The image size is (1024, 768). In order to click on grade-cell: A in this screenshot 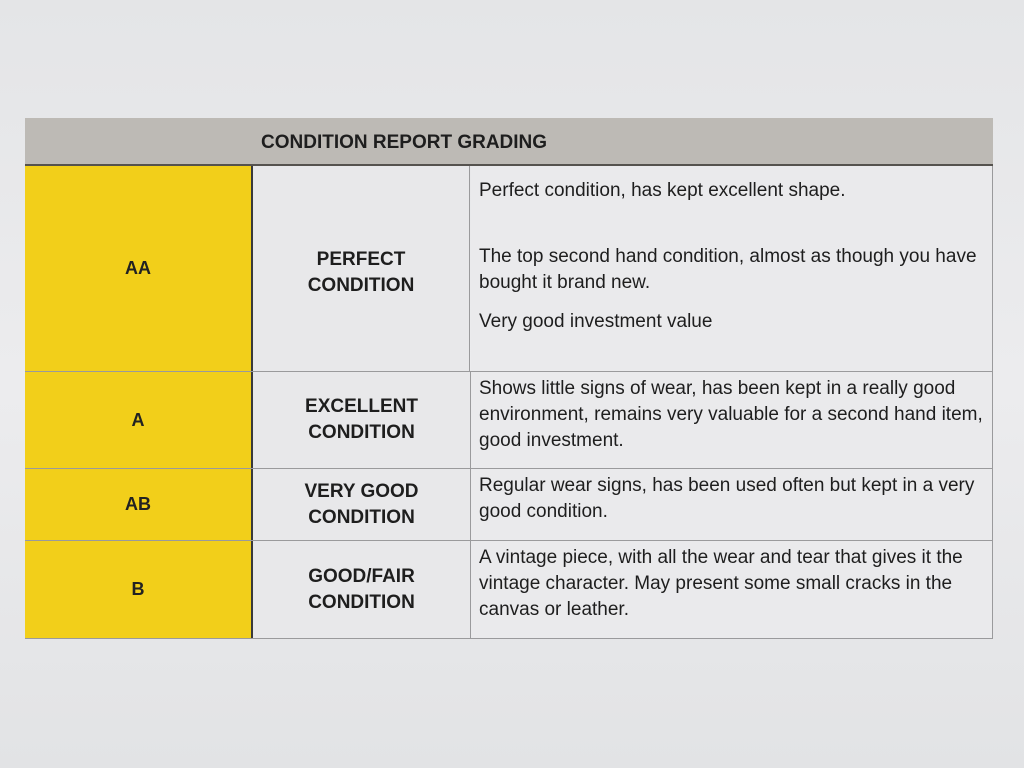, I will do `click(139, 420)`.